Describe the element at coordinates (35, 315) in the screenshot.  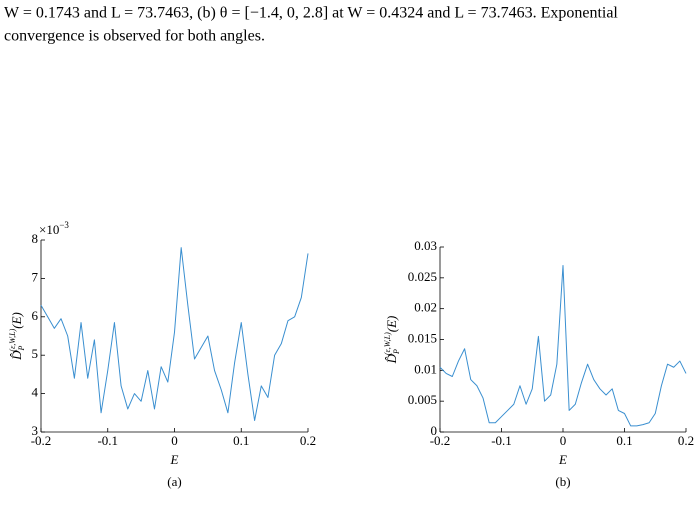
I see `y-tick-label: 6` at that location.